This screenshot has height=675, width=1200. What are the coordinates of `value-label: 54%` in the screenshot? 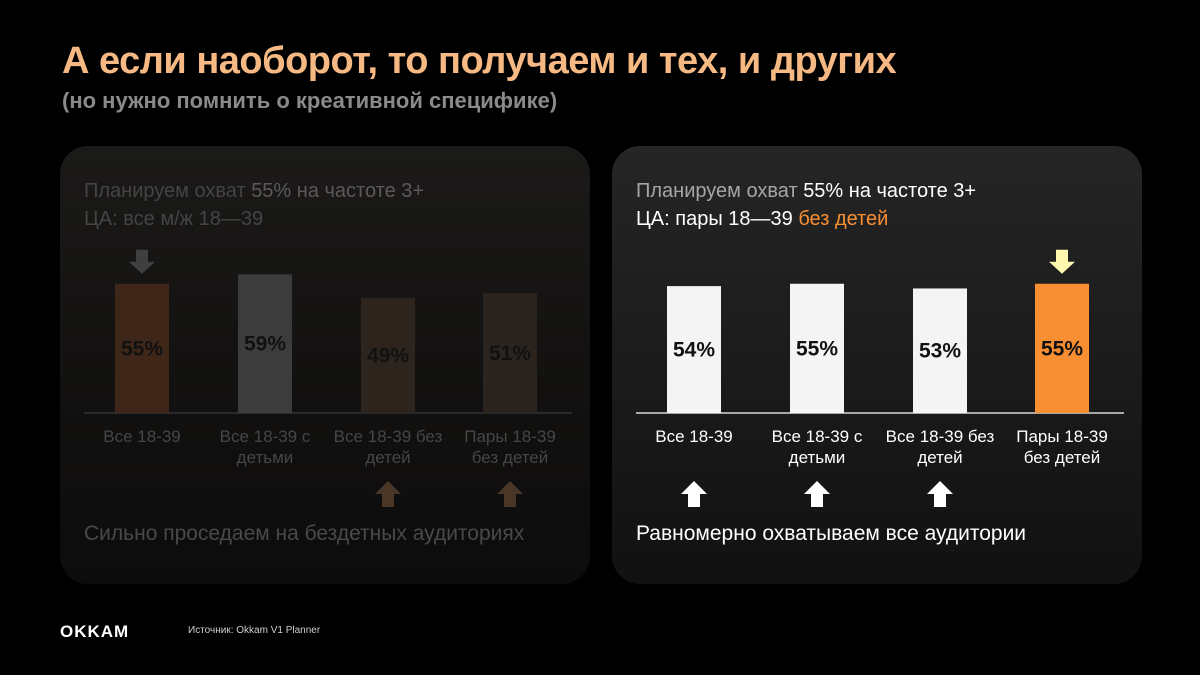 It's located at (694, 350).